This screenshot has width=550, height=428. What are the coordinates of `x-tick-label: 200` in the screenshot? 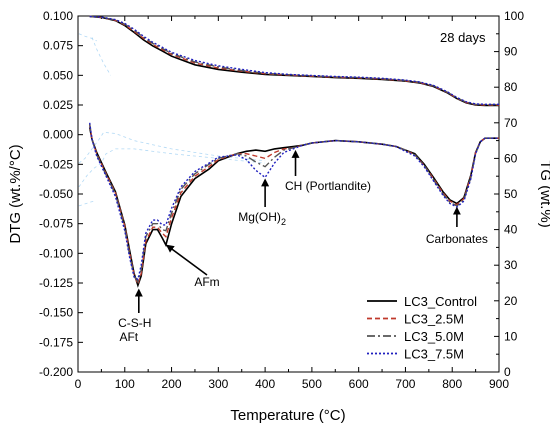 It's located at (172, 384).